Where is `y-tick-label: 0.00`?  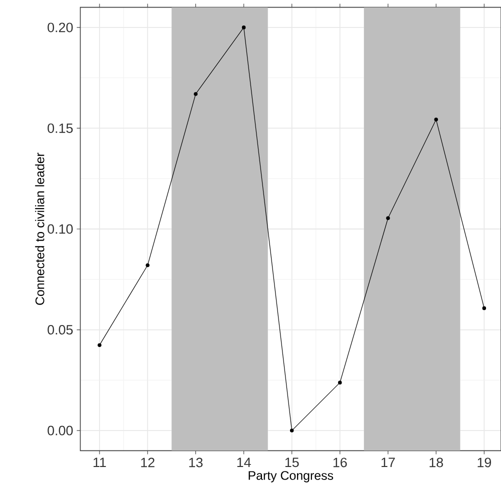
y-tick-label: 0.00 is located at coordinates (60, 431).